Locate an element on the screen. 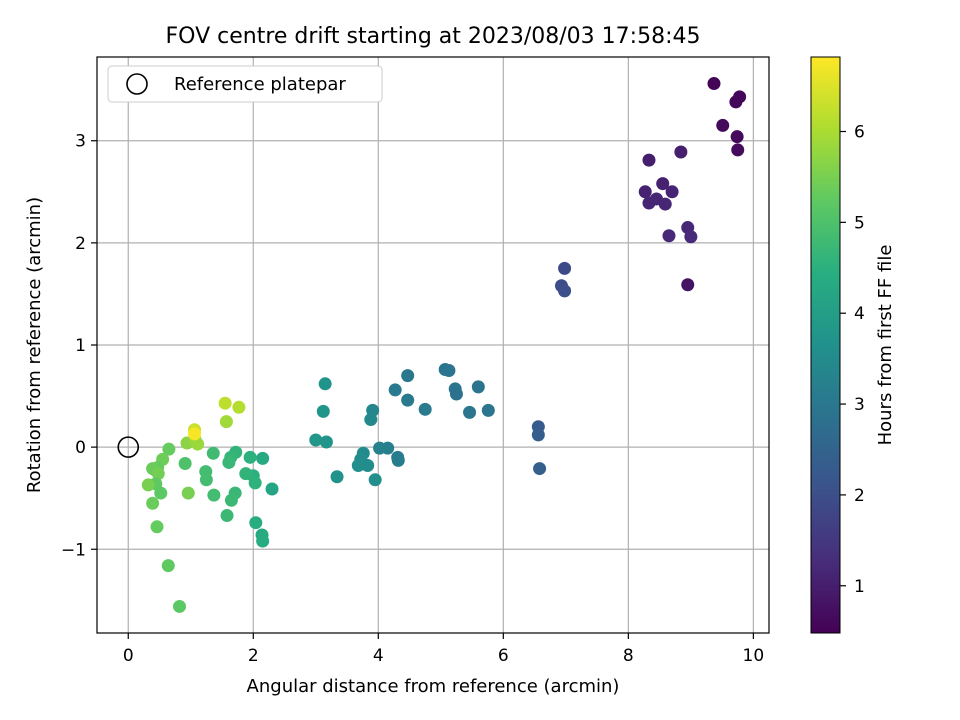 The width and height of the screenshot is (960, 720). colorbar-tick-label: 6 is located at coordinates (859, 132).